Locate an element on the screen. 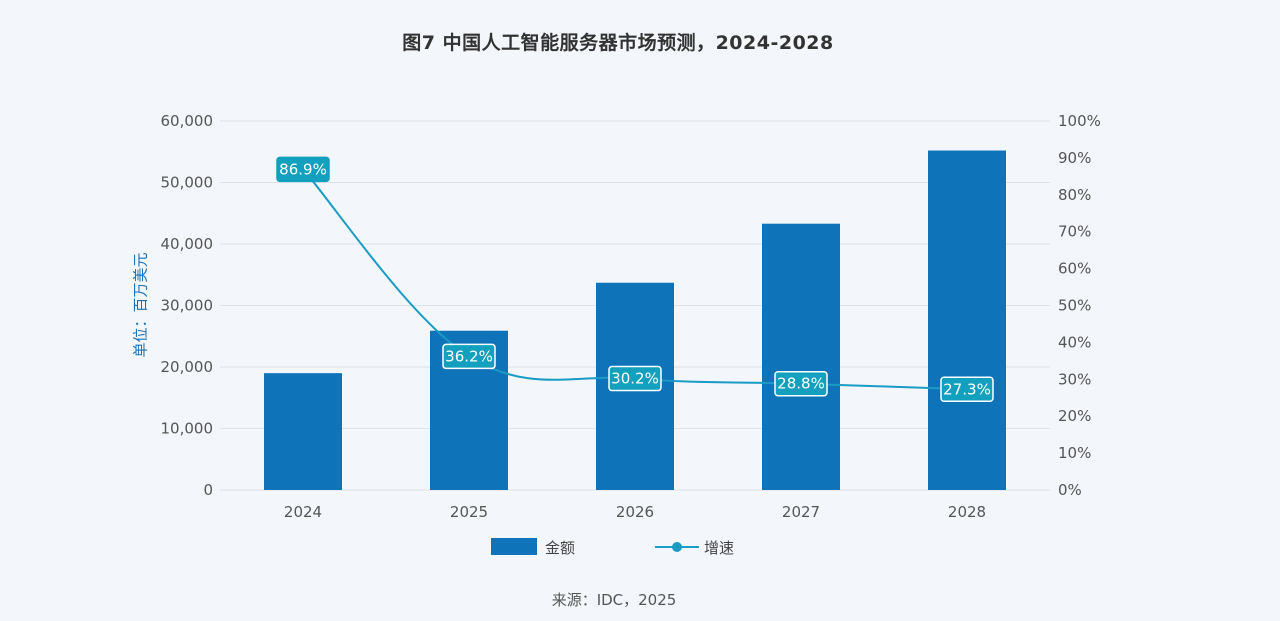 The width and height of the screenshot is (1280, 621). y2-tick-label: 20% is located at coordinates (1074, 416).